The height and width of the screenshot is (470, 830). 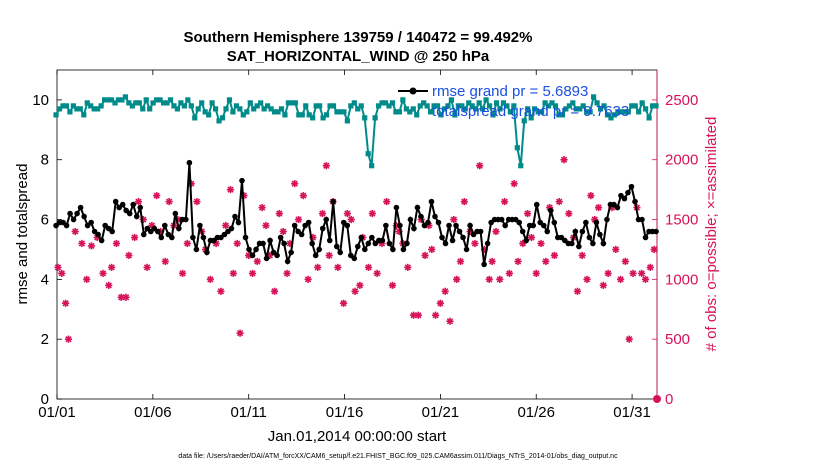 I want to click on y-tick-label-left: 8, so click(x=45, y=160).